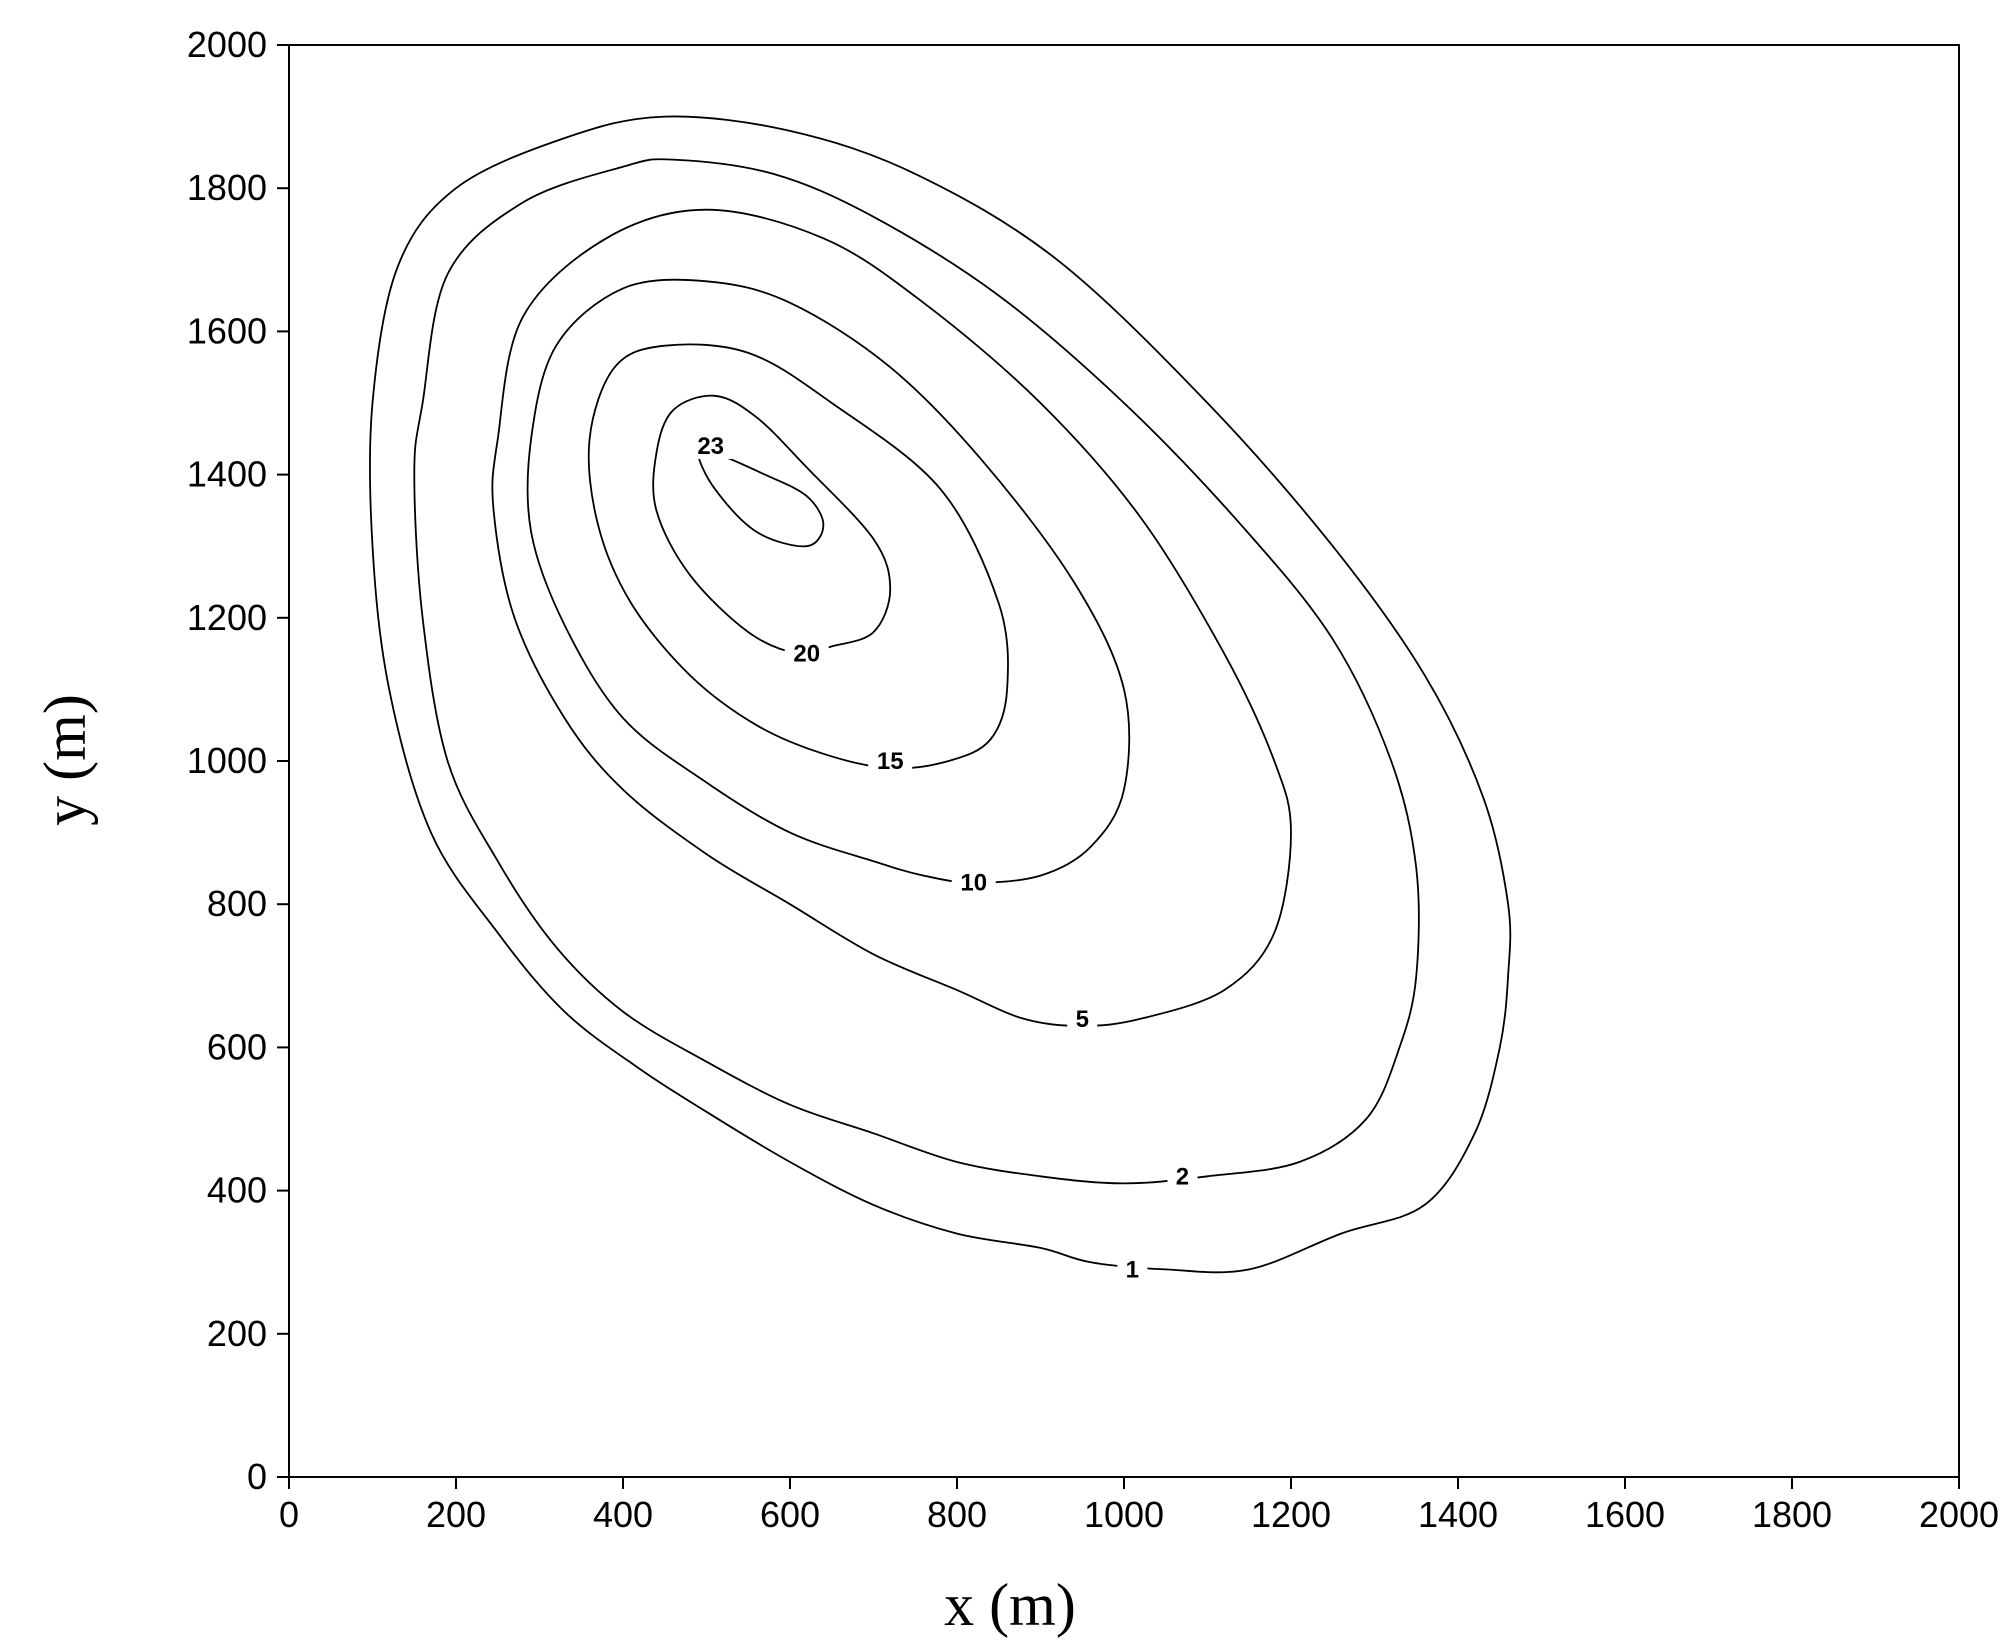 The image size is (2015, 1648). I want to click on contour-label-15: 15, so click(890, 761).